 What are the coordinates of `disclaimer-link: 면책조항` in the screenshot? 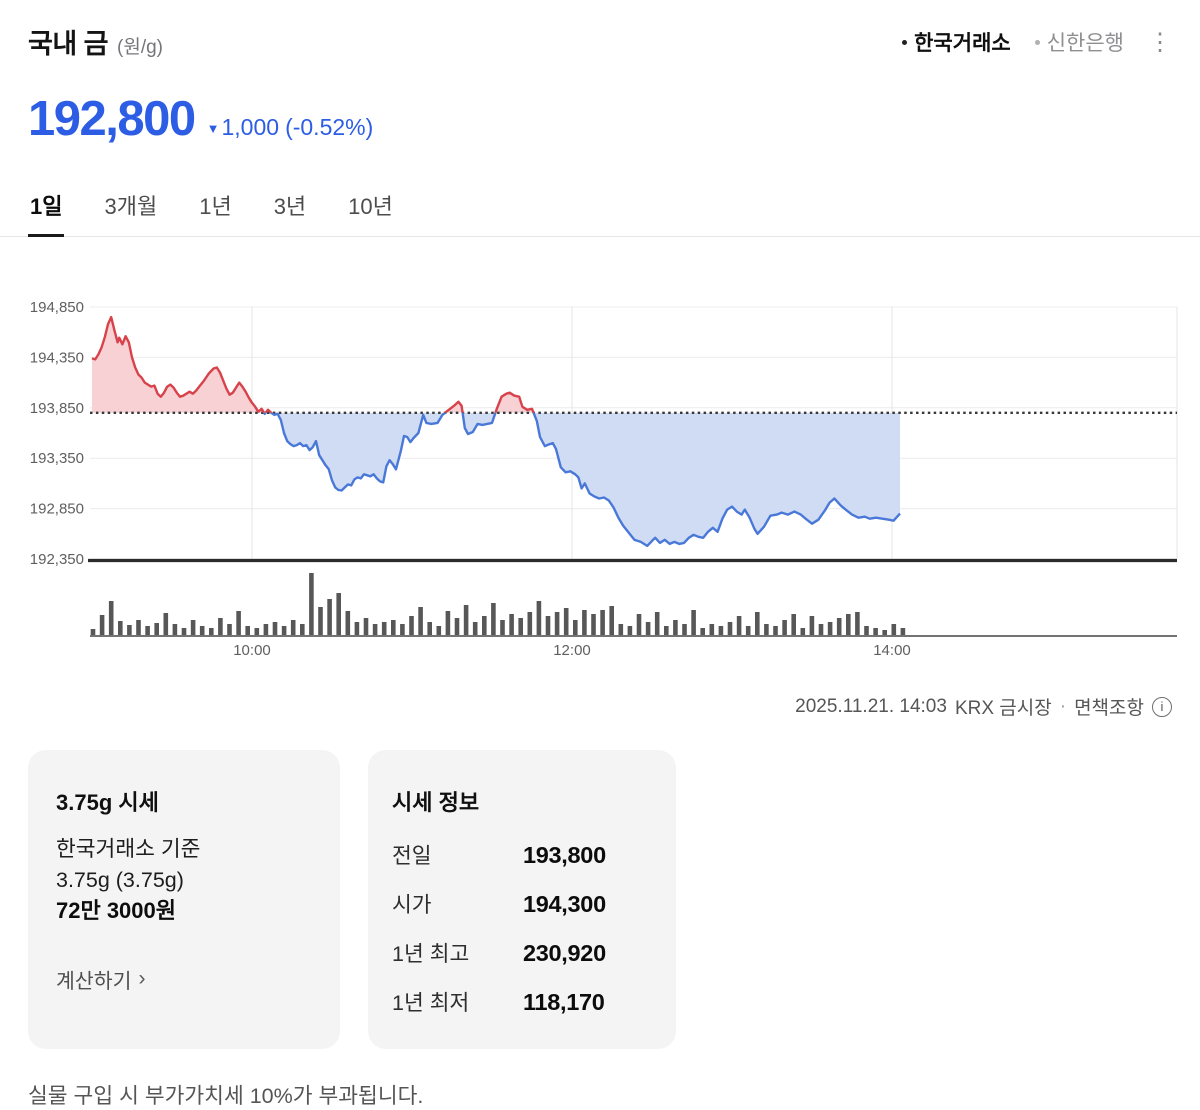 It's located at (1109, 708).